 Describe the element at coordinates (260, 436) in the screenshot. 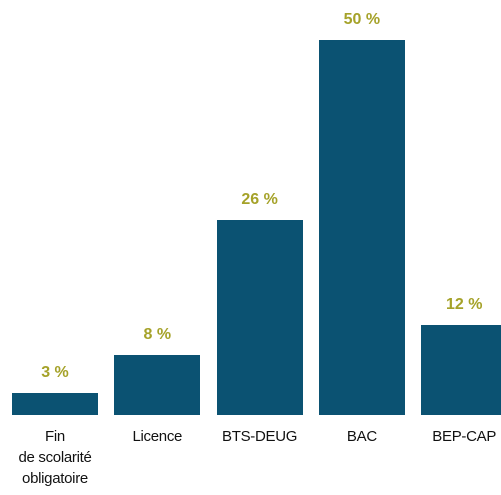

I see `x-tick-label: BTS-DEUG` at that location.